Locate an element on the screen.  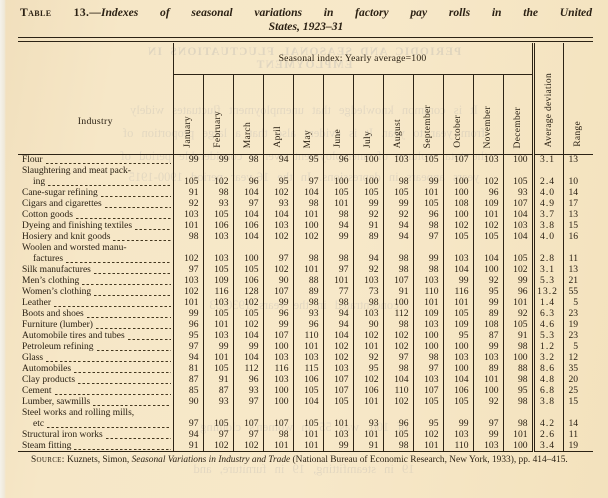
index-value: 93 is located at coordinates (307, 314).